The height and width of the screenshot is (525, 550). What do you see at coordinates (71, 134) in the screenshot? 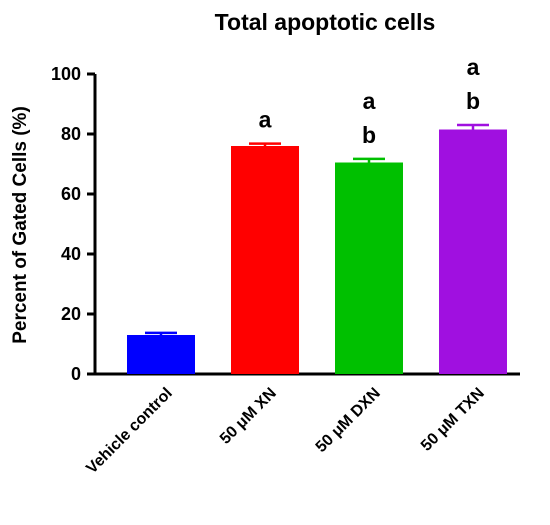
I see `y-tick-label: 80` at bounding box center [71, 134].